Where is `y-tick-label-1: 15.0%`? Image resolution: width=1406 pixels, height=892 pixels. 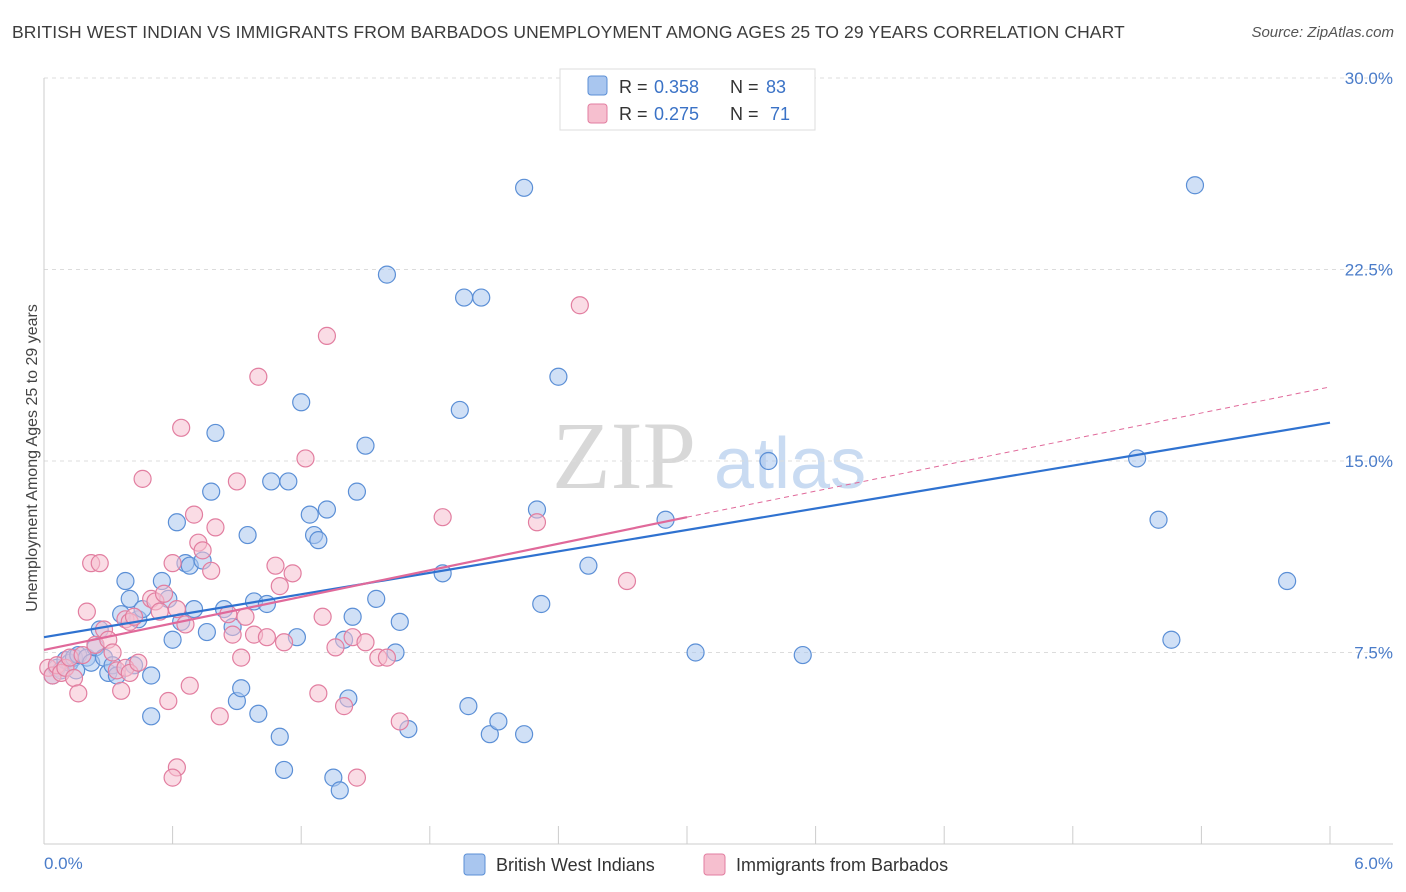 y-tick-label-1: 15.0% is located at coordinates (1369, 461).